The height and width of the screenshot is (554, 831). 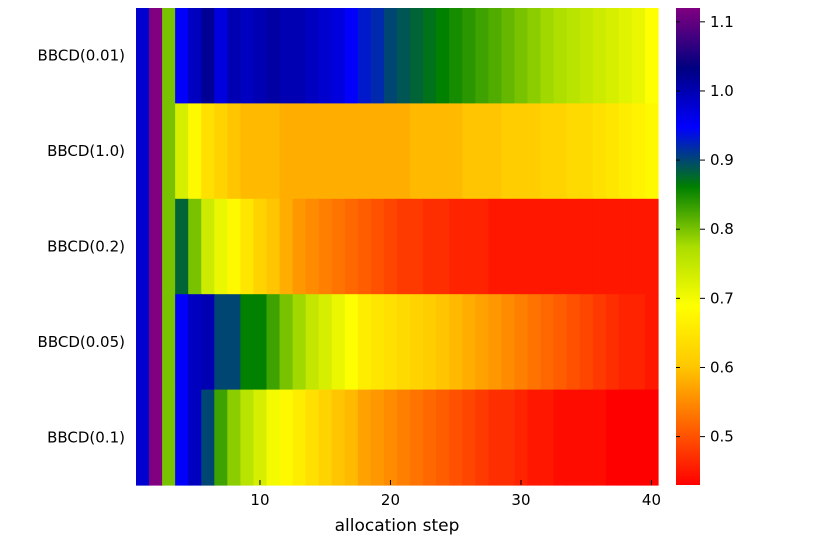 What do you see at coordinates (86, 151) in the screenshot?
I see `row-label: BBCD(1.0)` at bounding box center [86, 151].